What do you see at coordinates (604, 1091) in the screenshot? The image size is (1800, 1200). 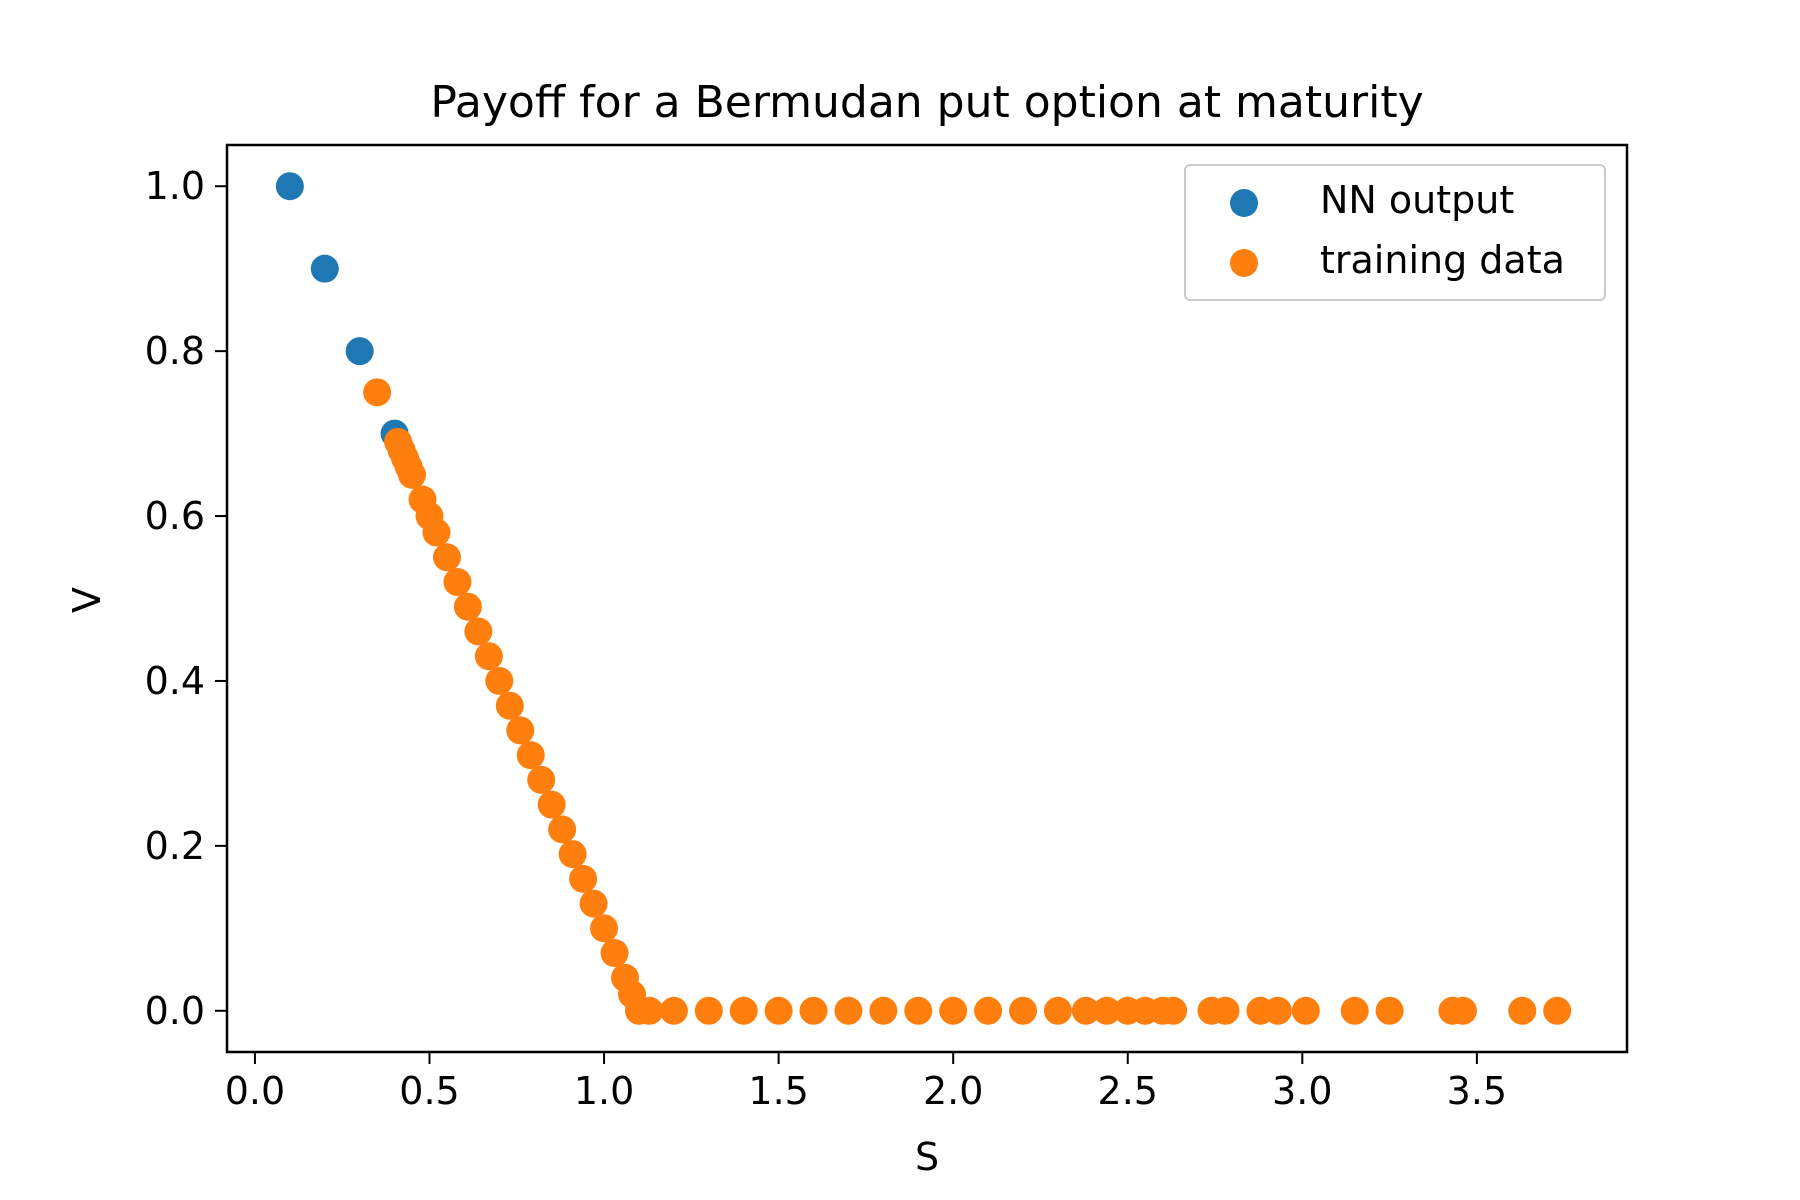 I see `x-tick-label: 1.0` at bounding box center [604, 1091].